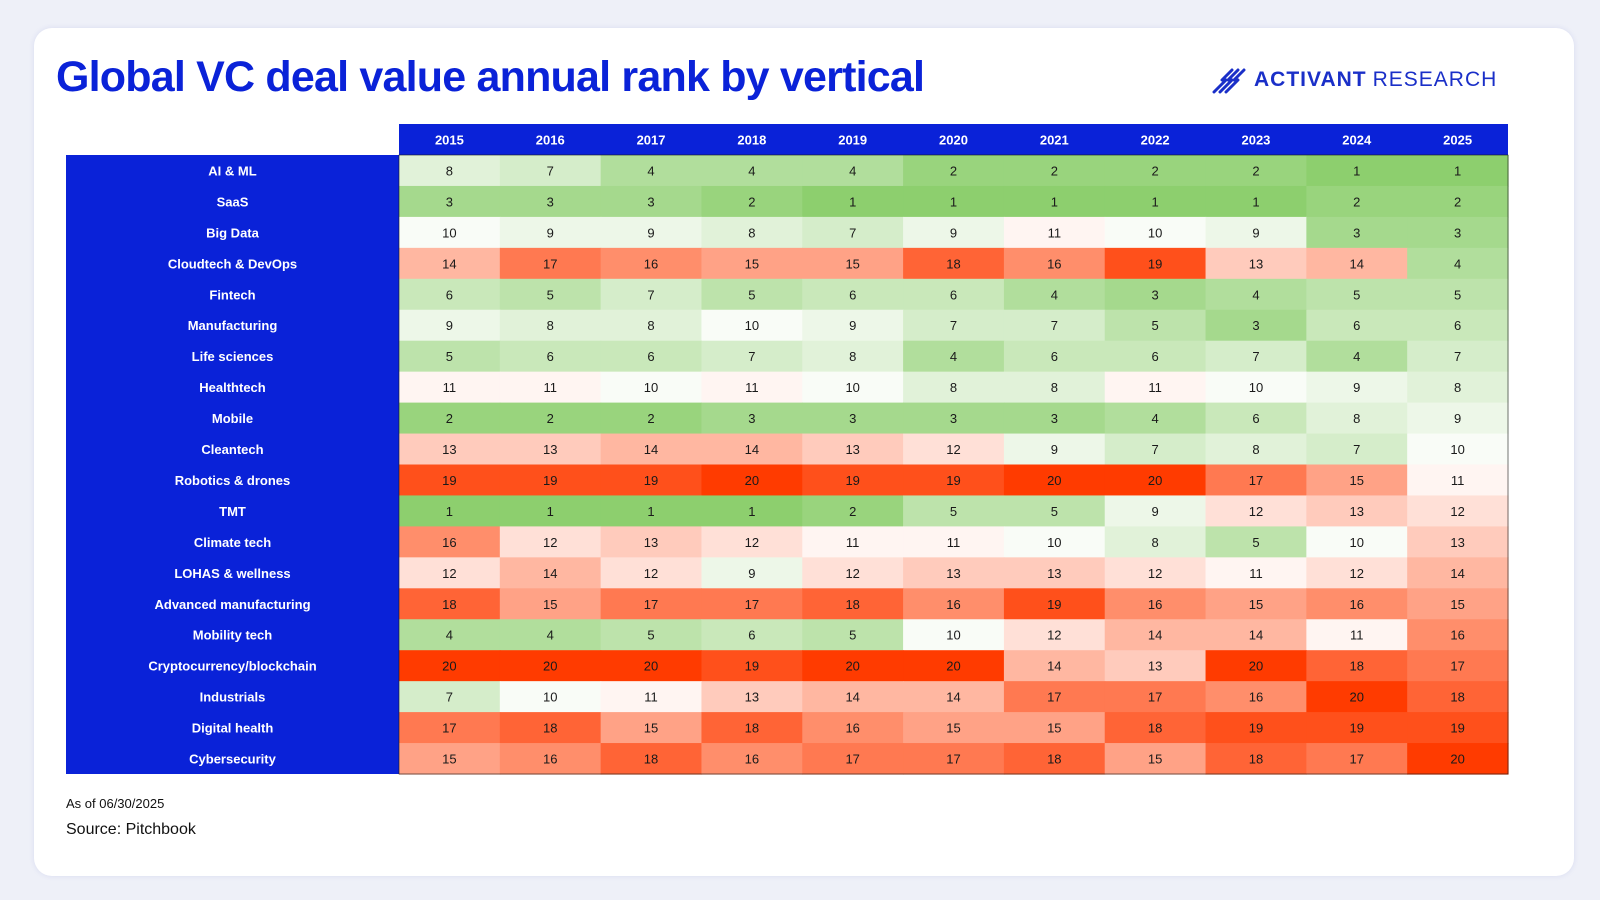 The height and width of the screenshot is (900, 1600). What do you see at coordinates (1357, 140) in the screenshot?
I see `column-header-2024: 2024` at bounding box center [1357, 140].